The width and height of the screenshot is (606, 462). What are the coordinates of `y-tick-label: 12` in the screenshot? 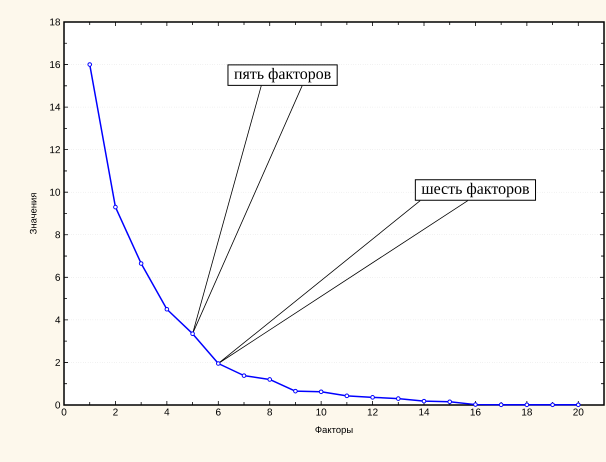 It's located at (55, 150).